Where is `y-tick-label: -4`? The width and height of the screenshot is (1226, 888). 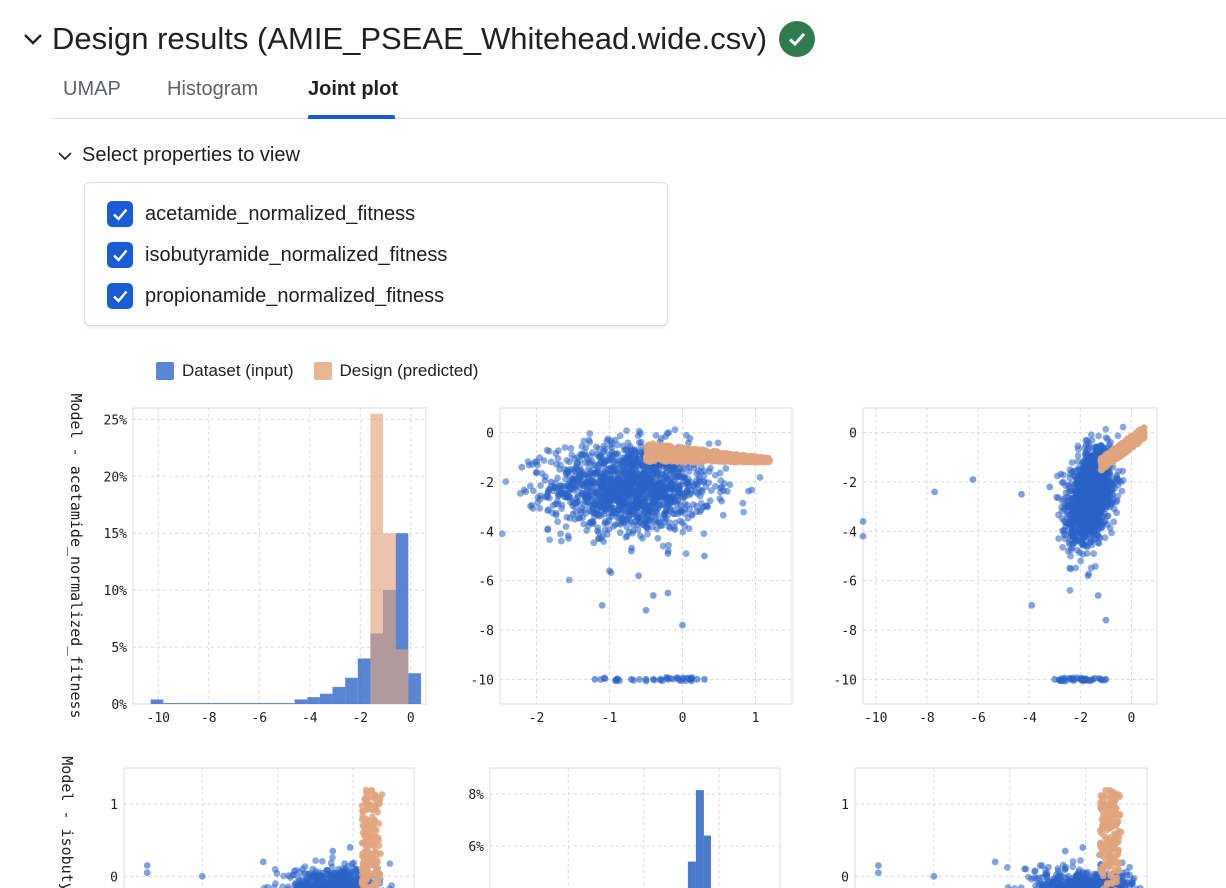
y-tick-label: -4 is located at coordinates (486, 532).